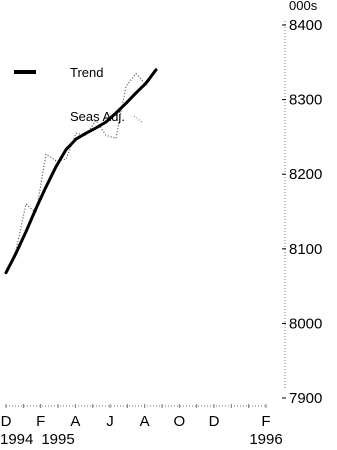 Image resolution: width=337 pixels, height=450 pixels. What do you see at coordinates (179, 421) in the screenshot?
I see `x-tick-label: O` at bounding box center [179, 421].